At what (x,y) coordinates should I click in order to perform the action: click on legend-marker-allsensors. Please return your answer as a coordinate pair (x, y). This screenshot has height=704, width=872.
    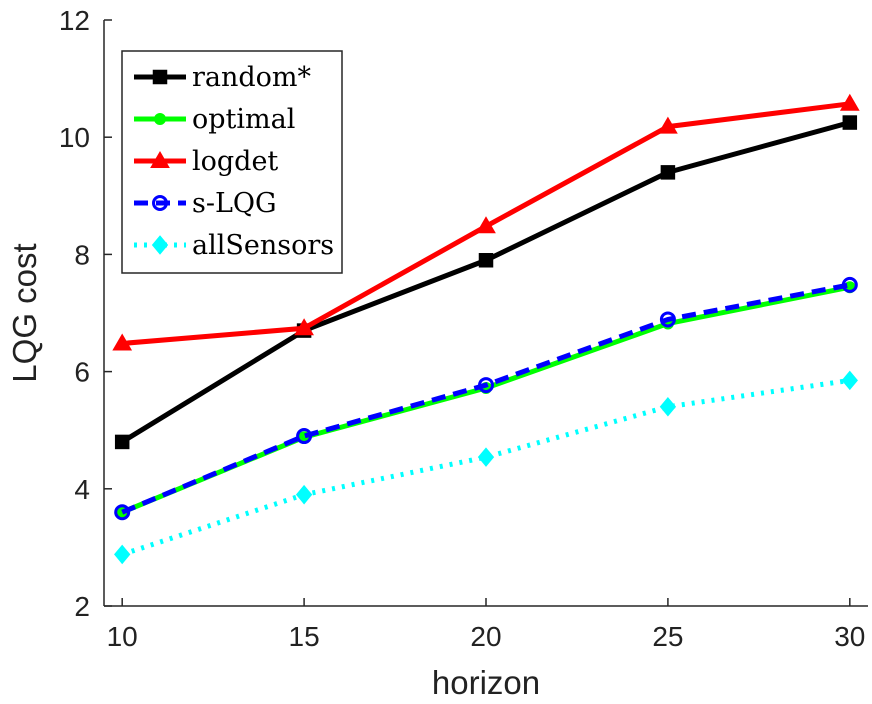
    Looking at the image, I should click on (160, 245).